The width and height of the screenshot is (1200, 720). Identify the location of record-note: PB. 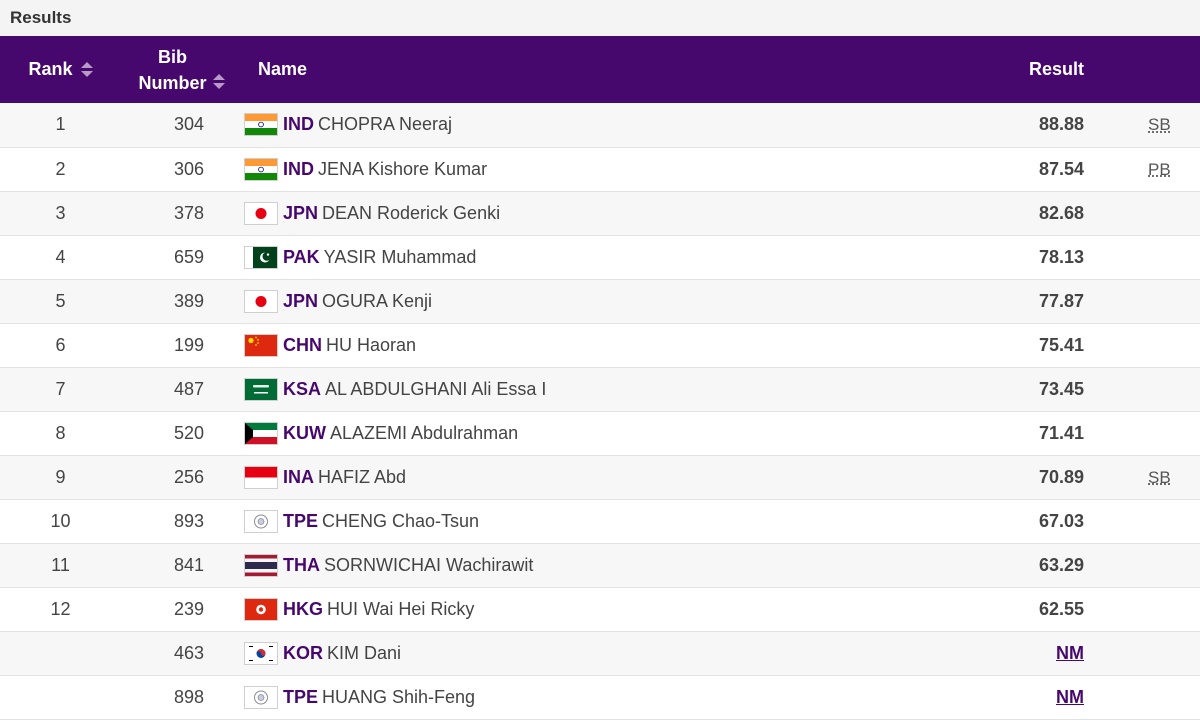
(1159, 169).